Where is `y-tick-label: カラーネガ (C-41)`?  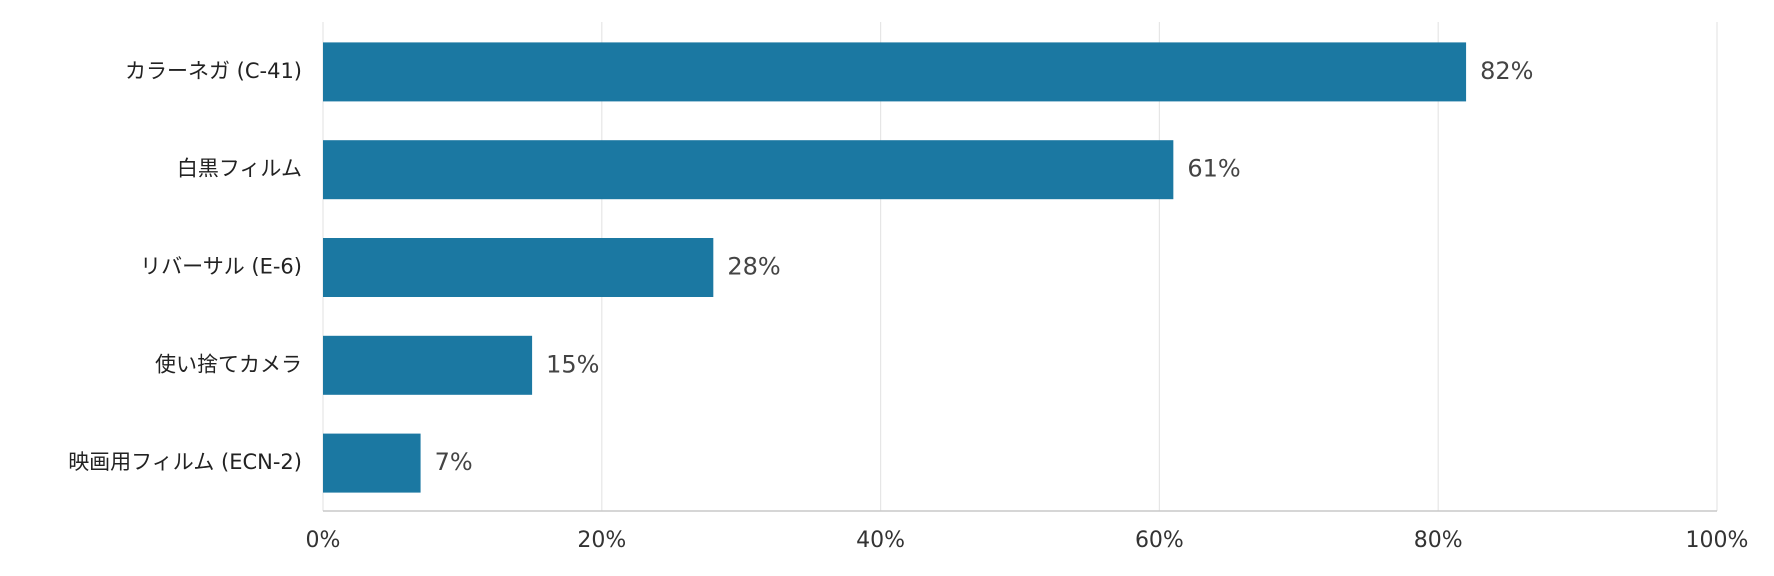
y-tick-label: カラーネガ (C-41) is located at coordinates (213, 71).